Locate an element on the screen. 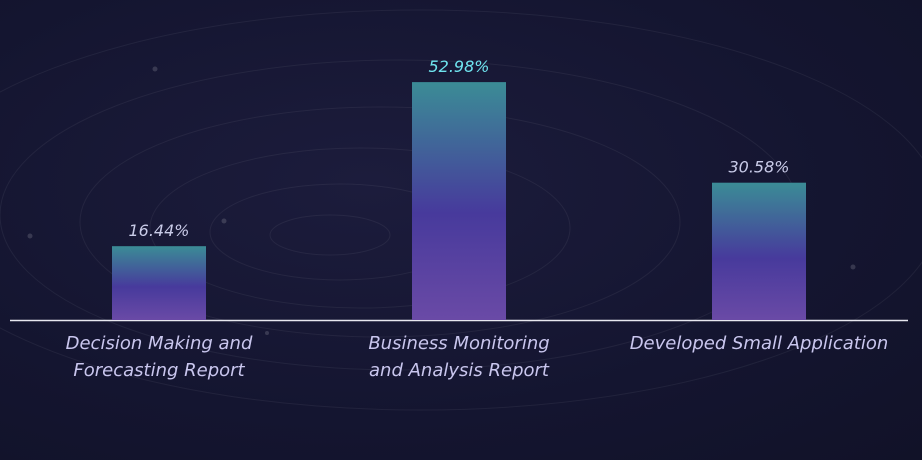 The height and width of the screenshot is (460, 922). category-label: Developed Small Application is located at coordinates (759, 343).